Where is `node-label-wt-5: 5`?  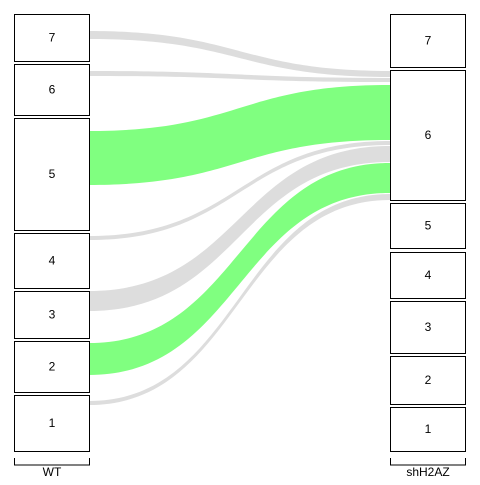 node-label-wt-5: 5 is located at coordinates (52, 174).